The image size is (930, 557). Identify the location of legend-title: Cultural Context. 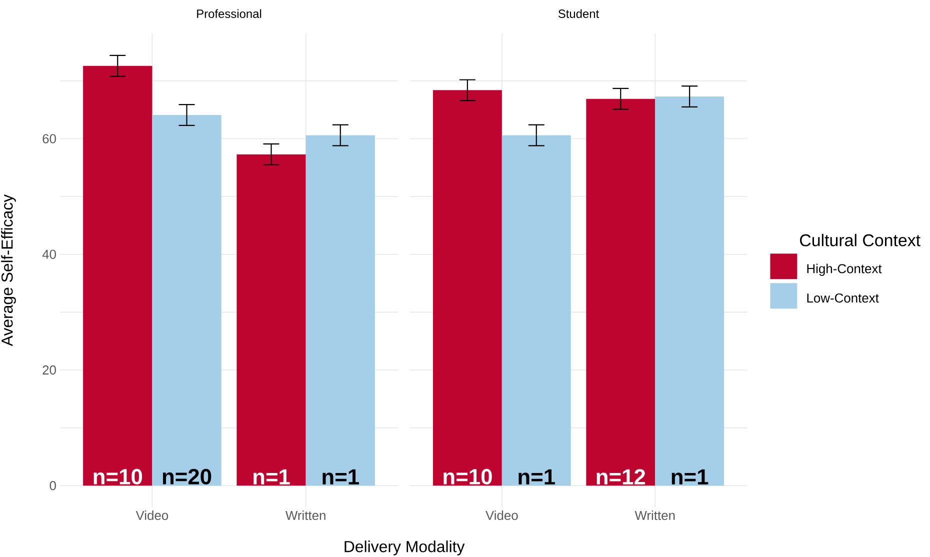
(860, 240).